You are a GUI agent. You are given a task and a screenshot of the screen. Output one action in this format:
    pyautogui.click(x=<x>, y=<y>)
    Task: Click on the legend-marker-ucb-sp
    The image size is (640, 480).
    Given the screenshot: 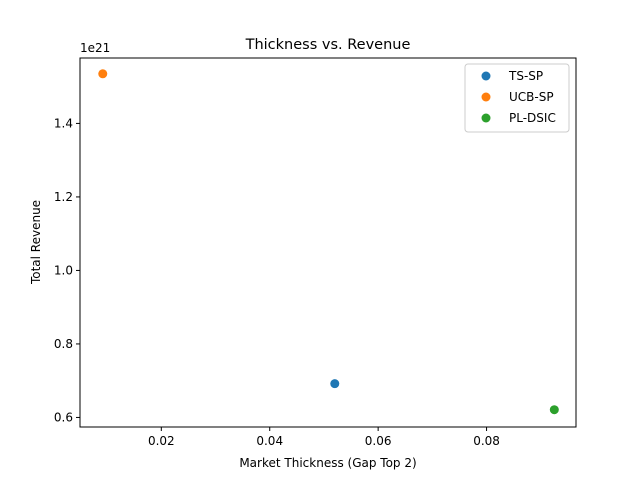 What is the action you would take?
    pyautogui.click(x=486, y=97)
    